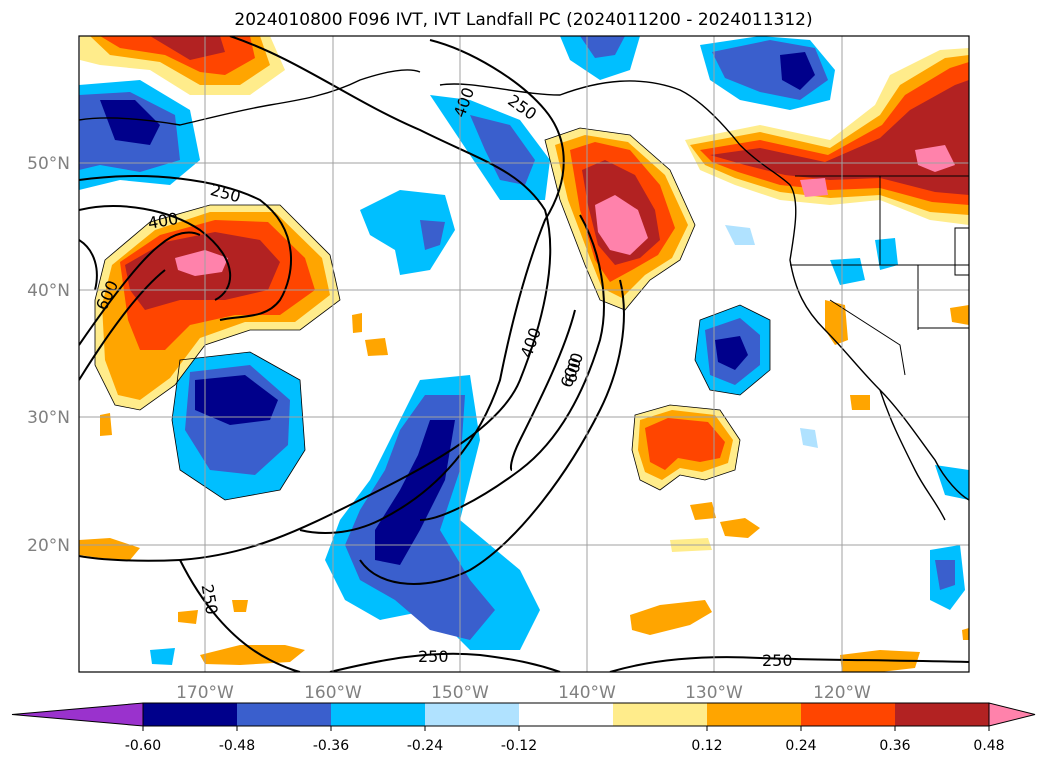 This screenshot has height=765, width=1047. What do you see at coordinates (48, 164) in the screenshot?
I see `lat-label: 50°N` at bounding box center [48, 164].